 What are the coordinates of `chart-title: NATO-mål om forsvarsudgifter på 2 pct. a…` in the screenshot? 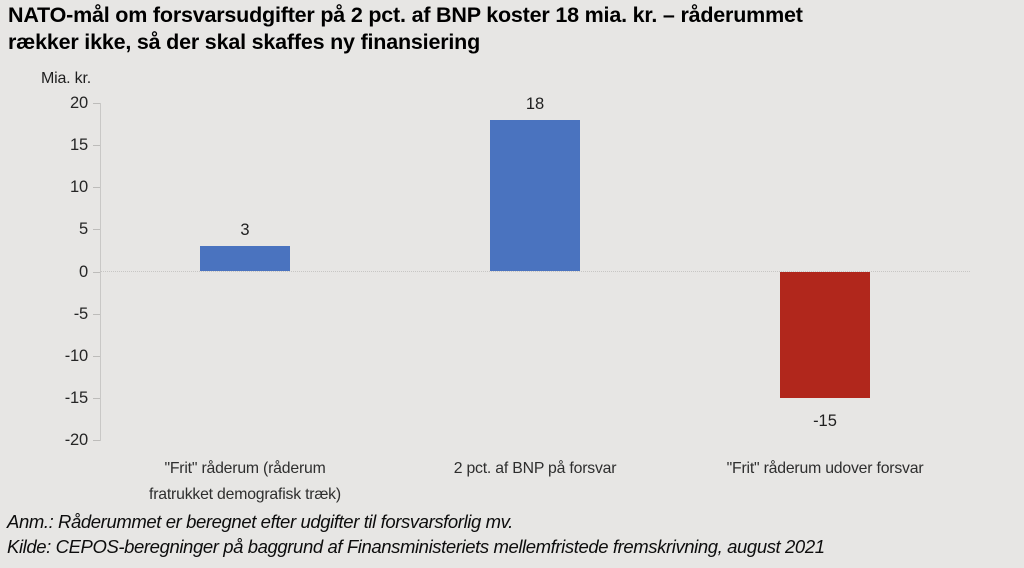 It's located at (405, 28).